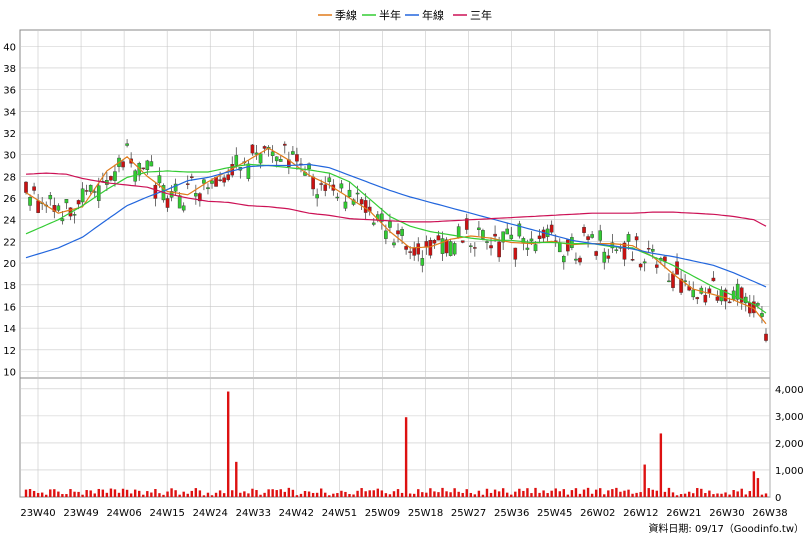 The width and height of the screenshot is (808, 540). I want to click on price-tick-label: 28, so click(9, 177).